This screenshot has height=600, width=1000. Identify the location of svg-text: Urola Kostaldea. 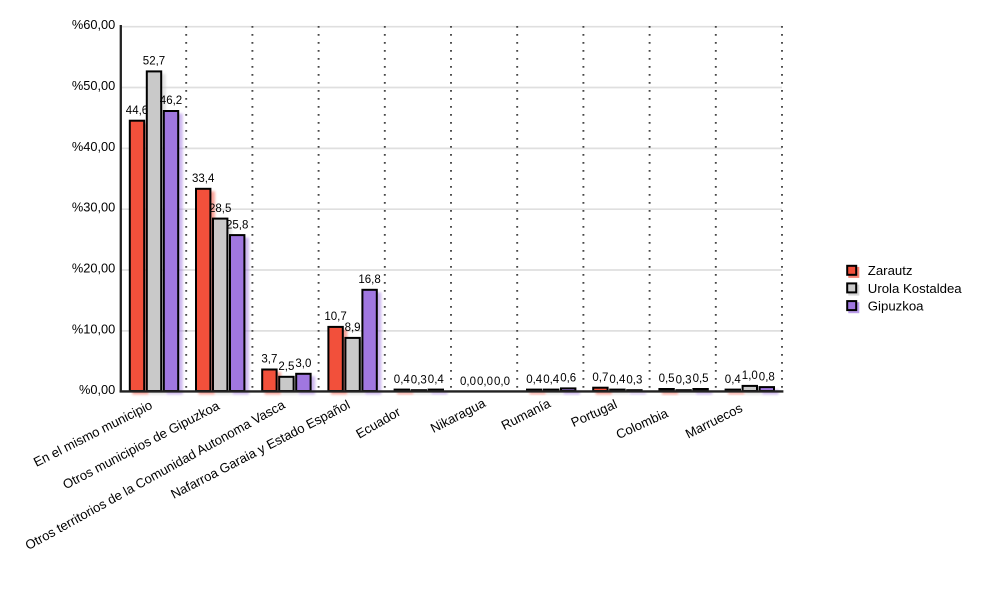
(915, 288).